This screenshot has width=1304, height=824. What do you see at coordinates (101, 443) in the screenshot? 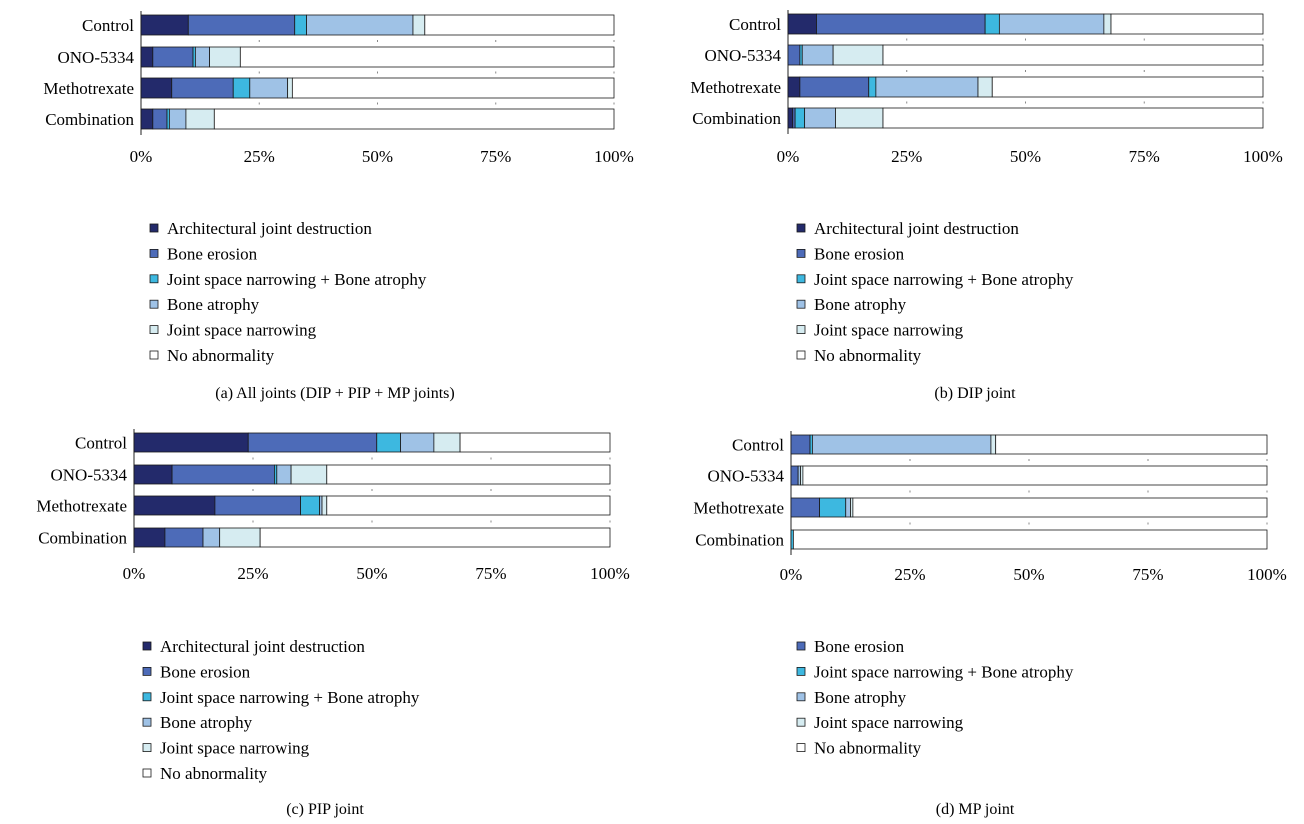
I see `category-label: Control` at bounding box center [101, 443].